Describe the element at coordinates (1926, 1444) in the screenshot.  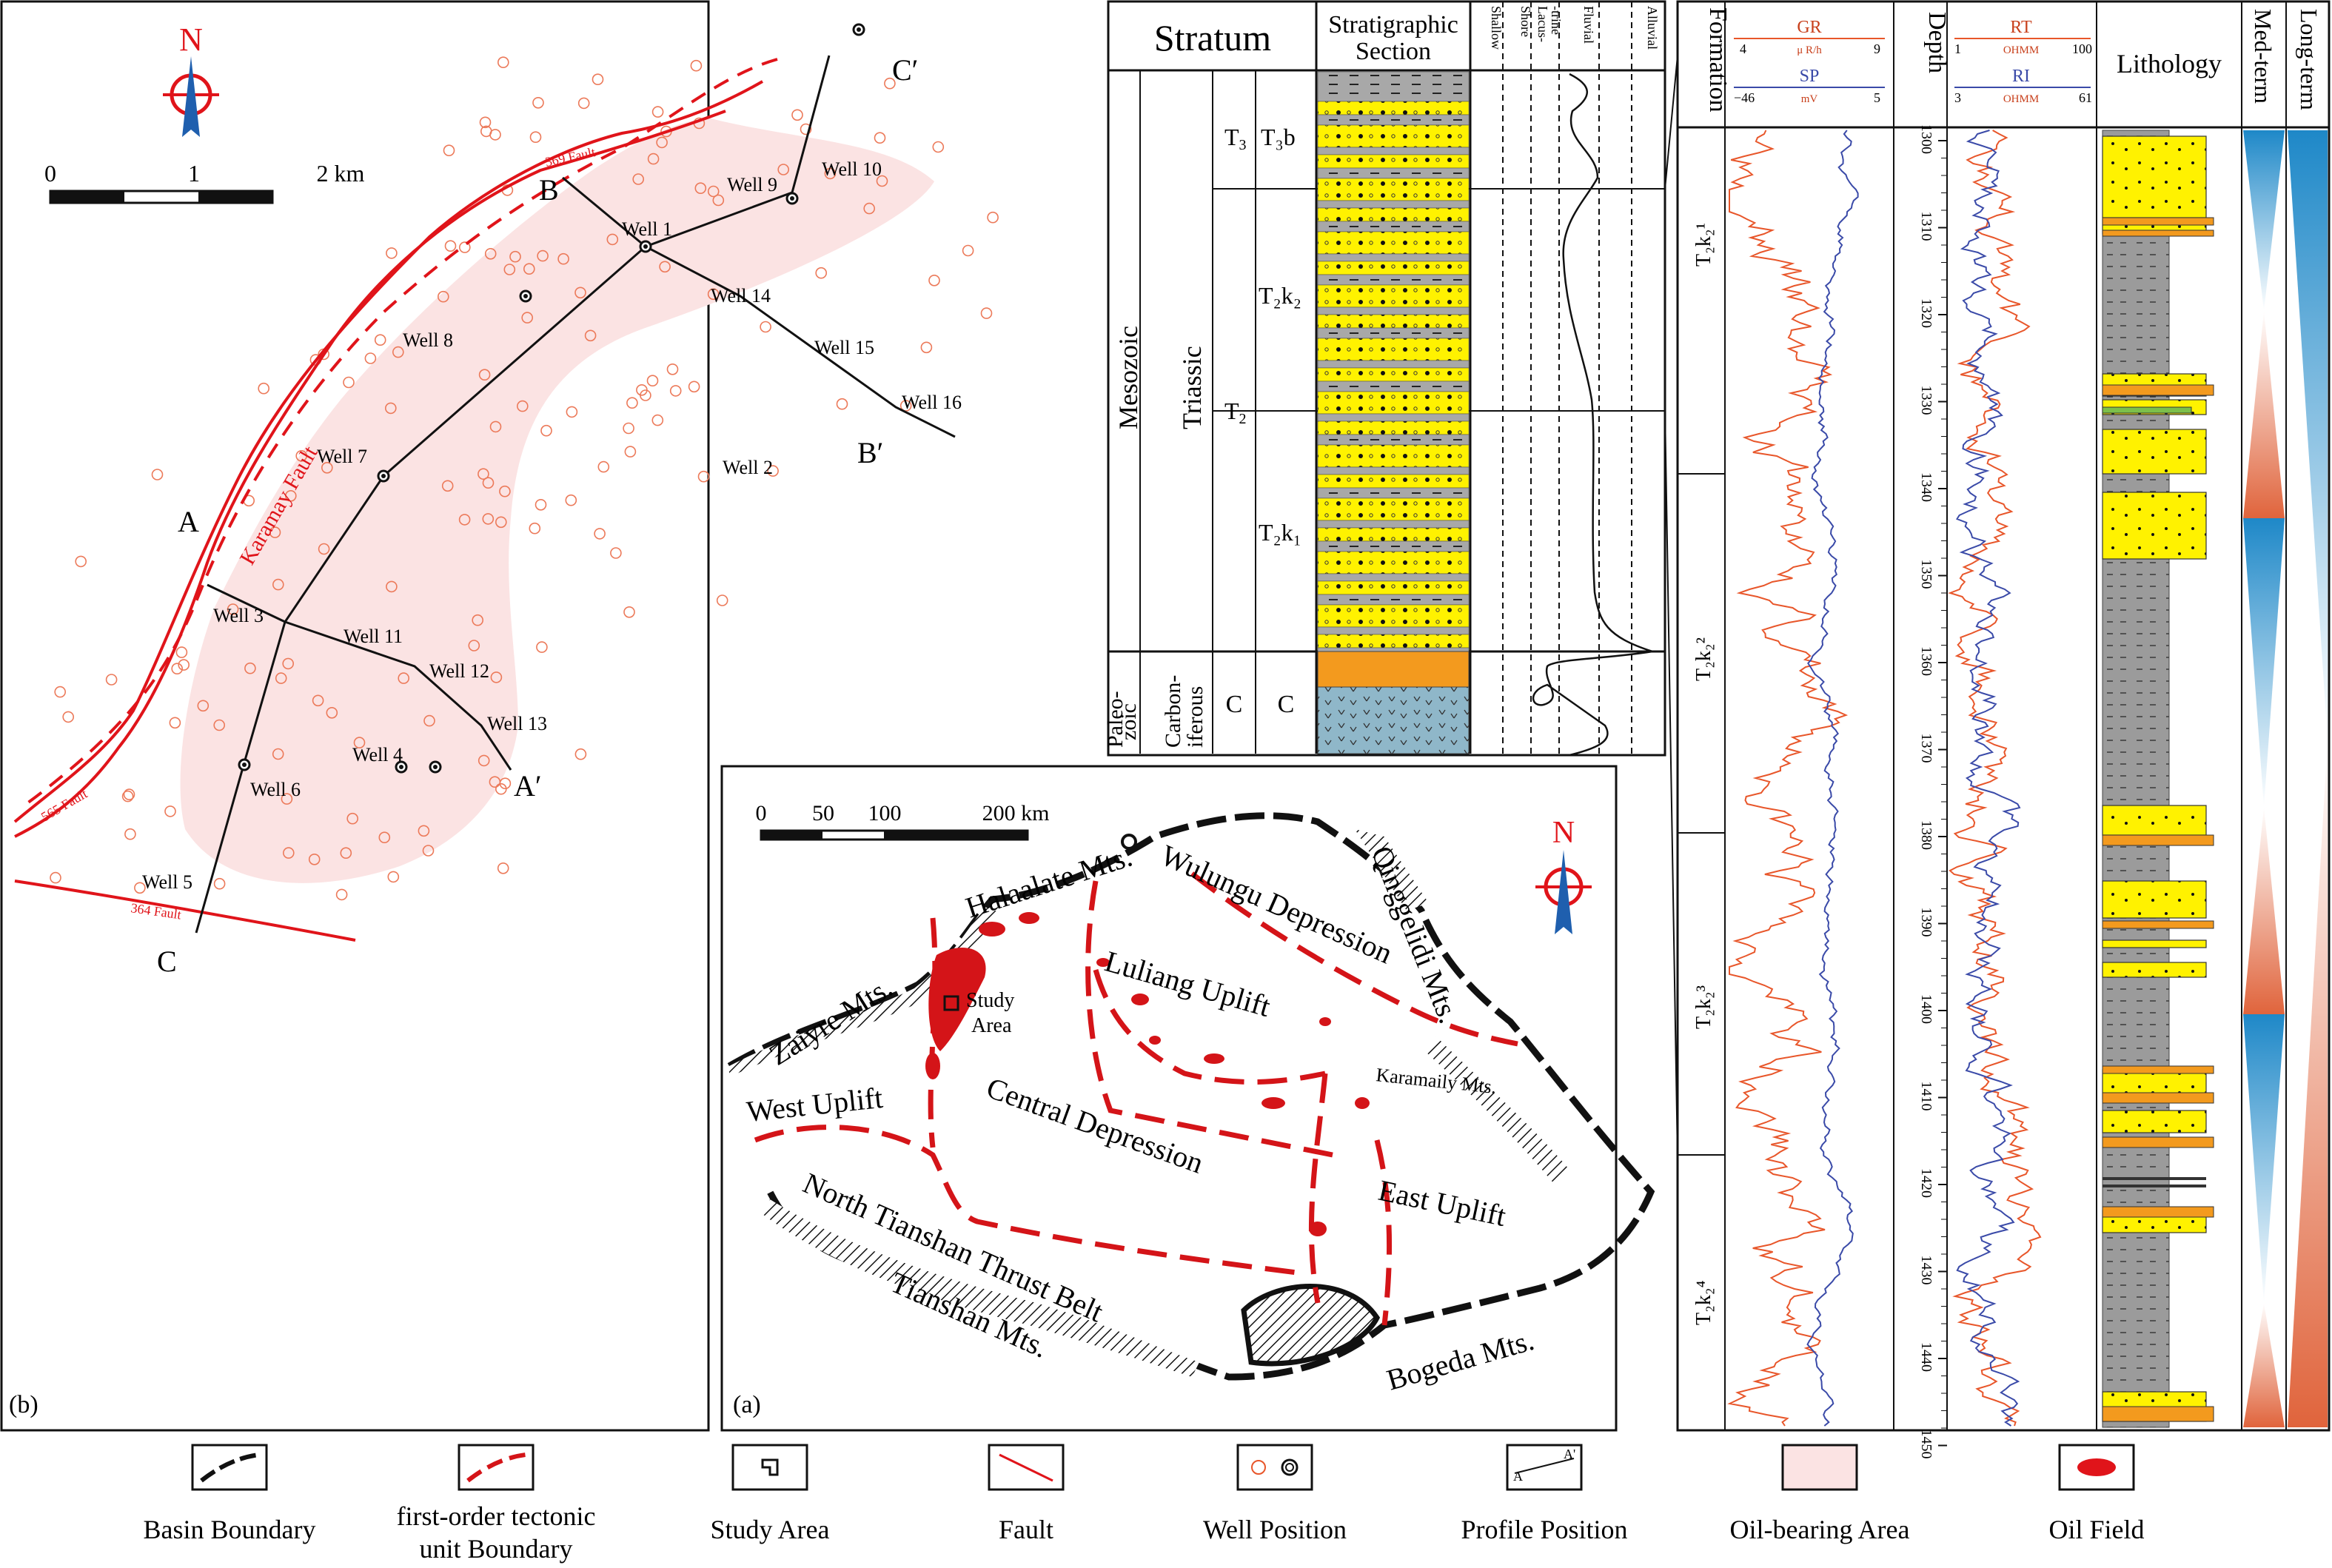
I see `depth-label: 1450` at that location.